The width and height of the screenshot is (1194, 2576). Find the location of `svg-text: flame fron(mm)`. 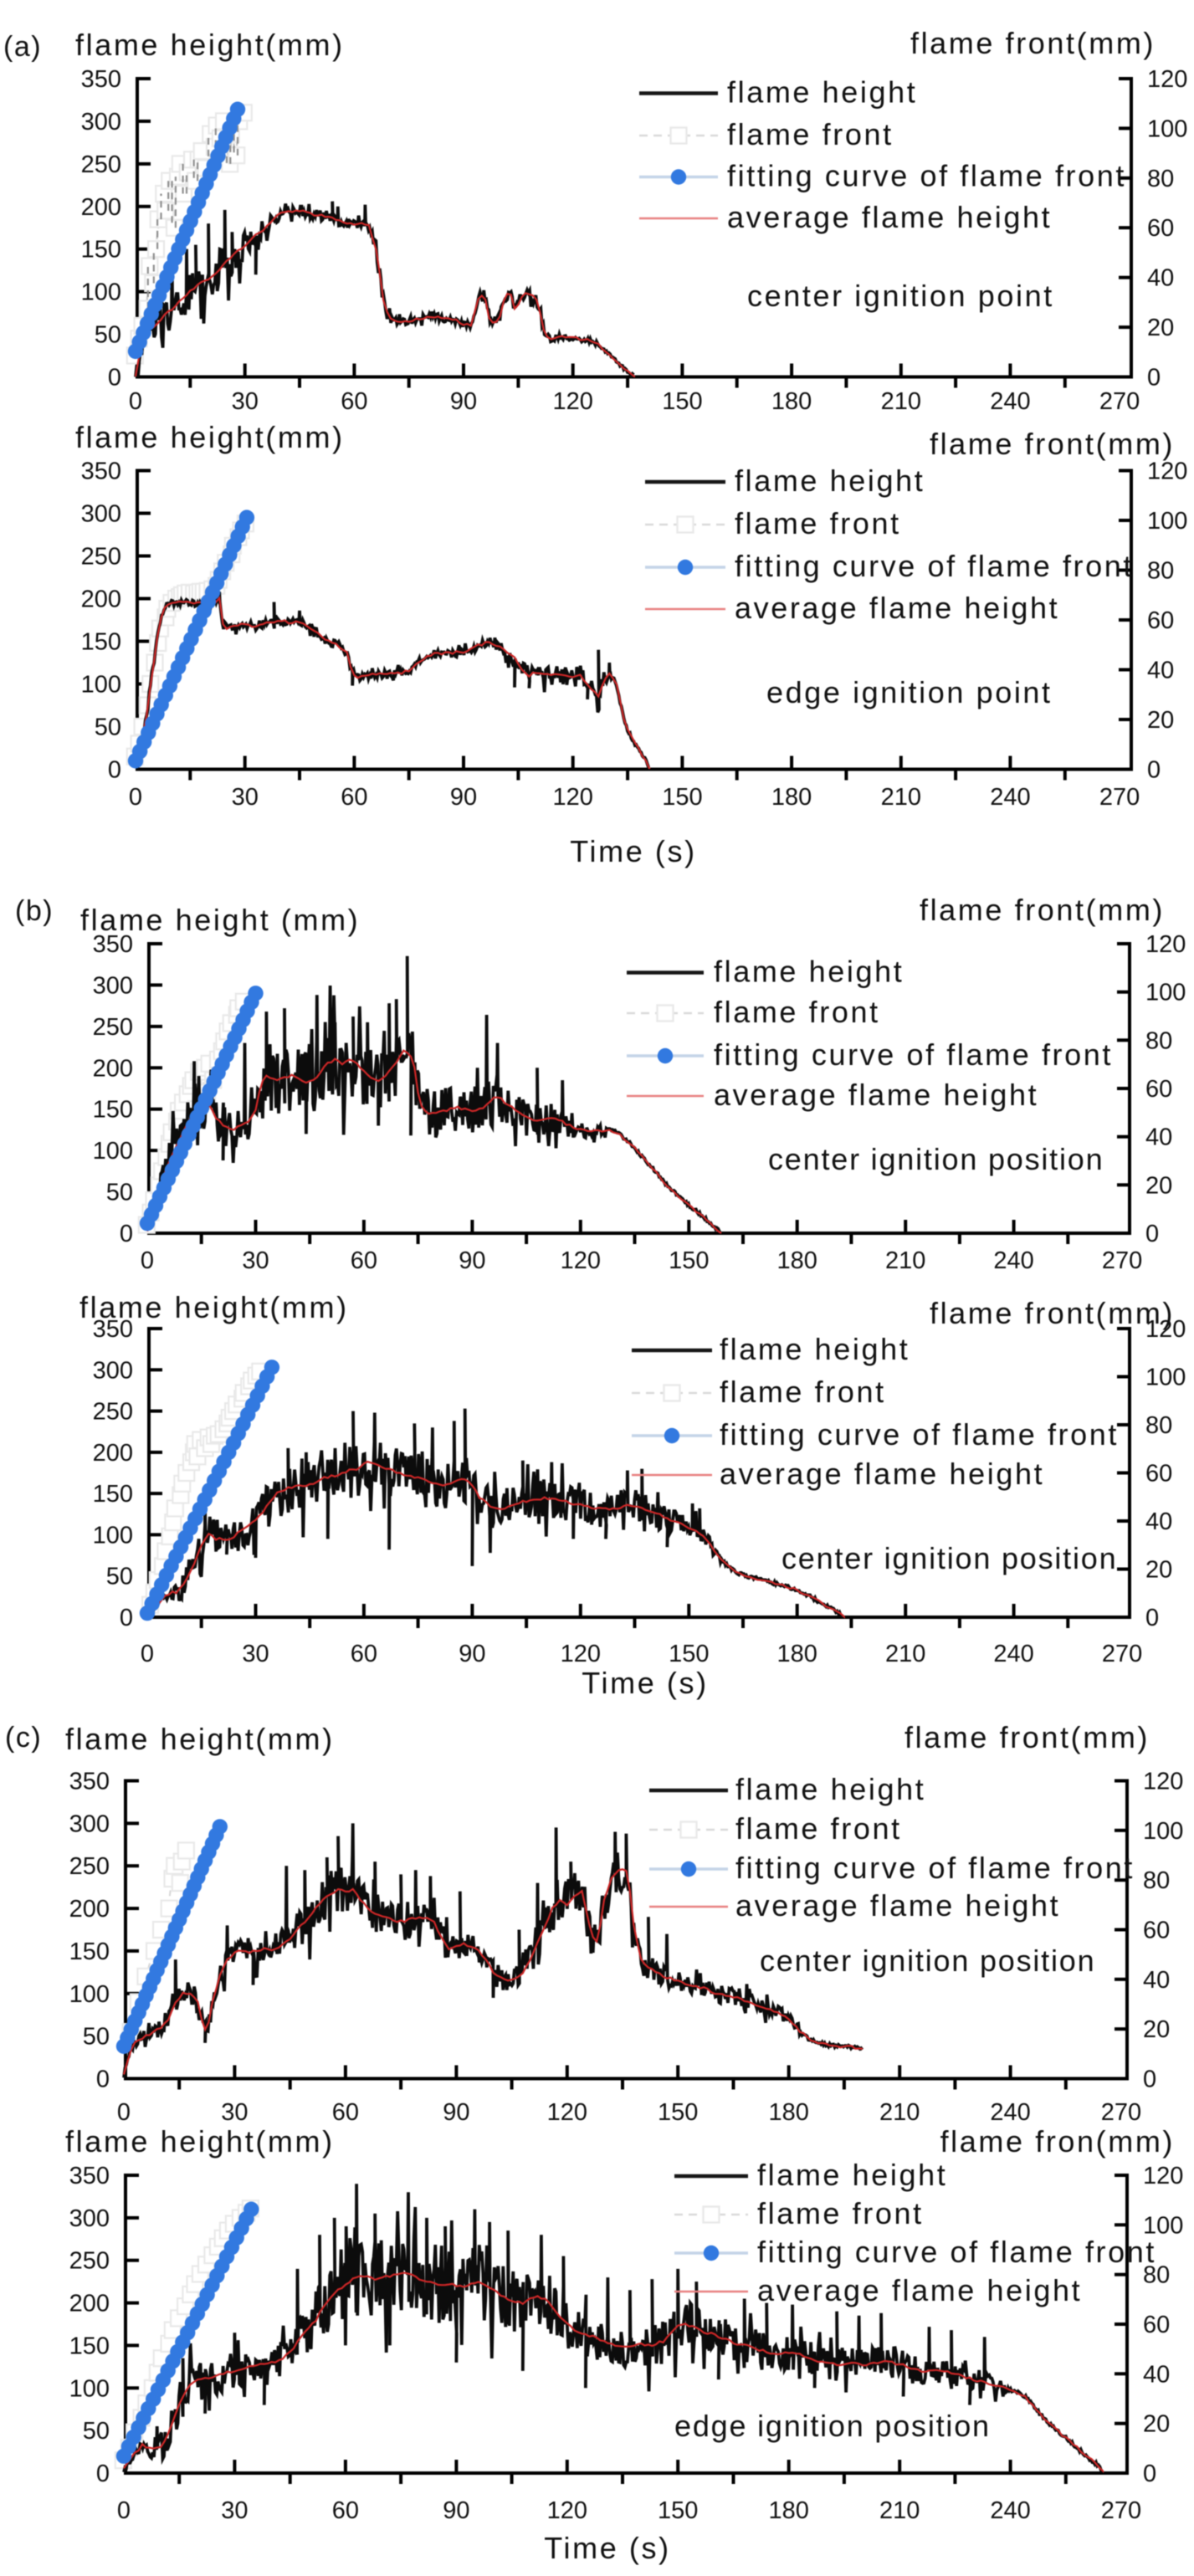

svg-text: flame fron(mm) is located at coordinates (1057, 2142).